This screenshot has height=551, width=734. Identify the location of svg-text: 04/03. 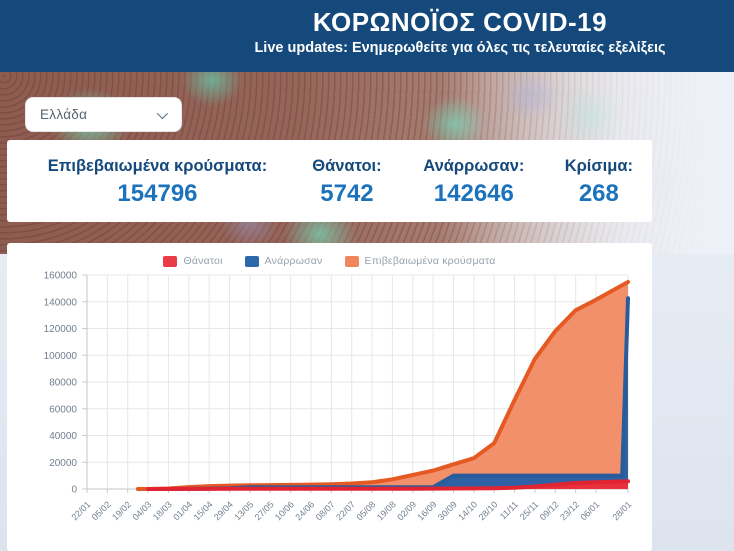
(141, 510).